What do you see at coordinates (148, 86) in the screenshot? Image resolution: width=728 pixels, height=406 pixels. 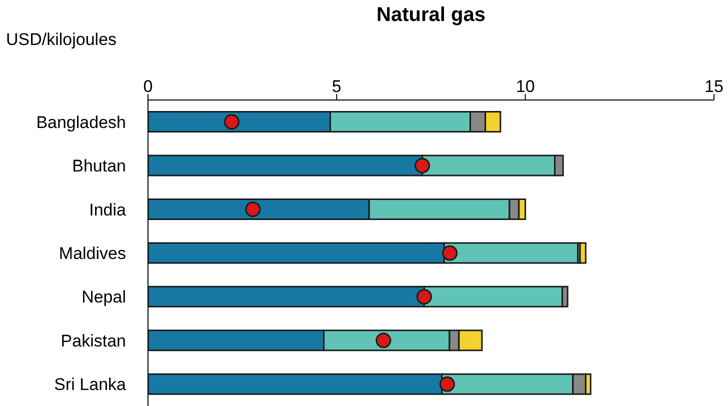 I see `x-tick-label: 0` at bounding box center [148, 86].